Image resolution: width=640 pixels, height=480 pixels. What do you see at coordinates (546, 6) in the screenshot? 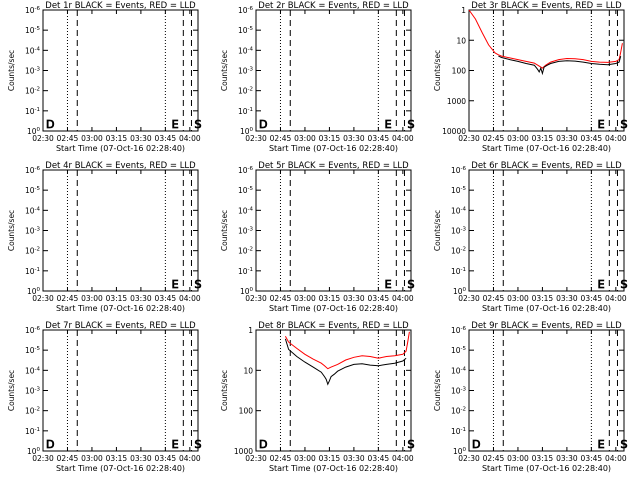
I see `panel-title: Det 3r BLACK = Events, RED = LLD` at bounding box center [546, 6].